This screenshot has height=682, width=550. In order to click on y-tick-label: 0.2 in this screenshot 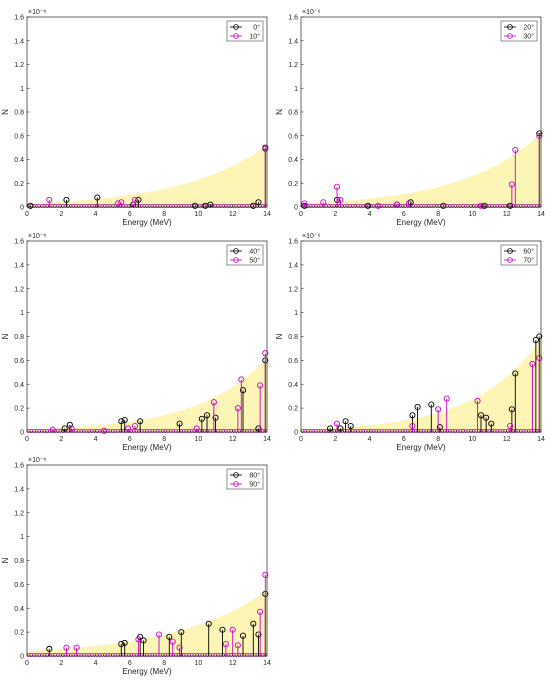, I will do `click(19, 633)`.